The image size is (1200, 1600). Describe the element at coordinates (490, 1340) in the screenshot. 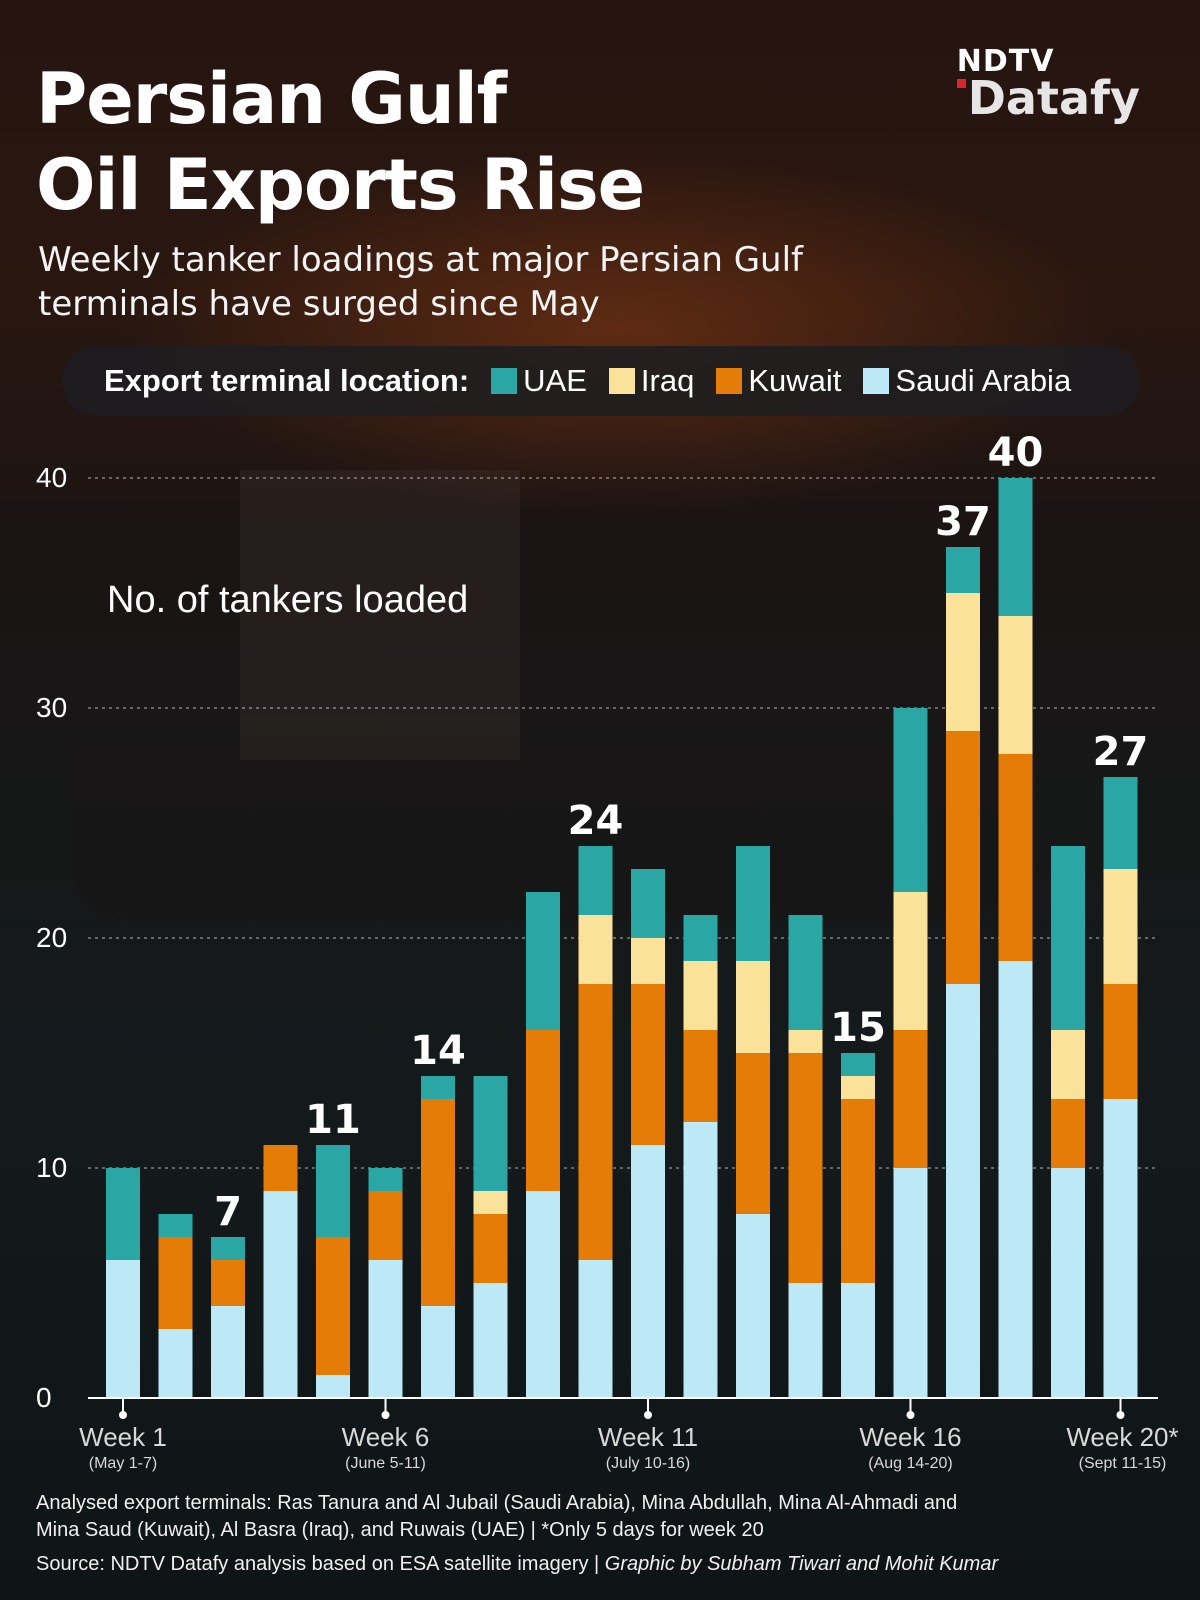

I see `bar-week-8-saudi-arabia` at that location.